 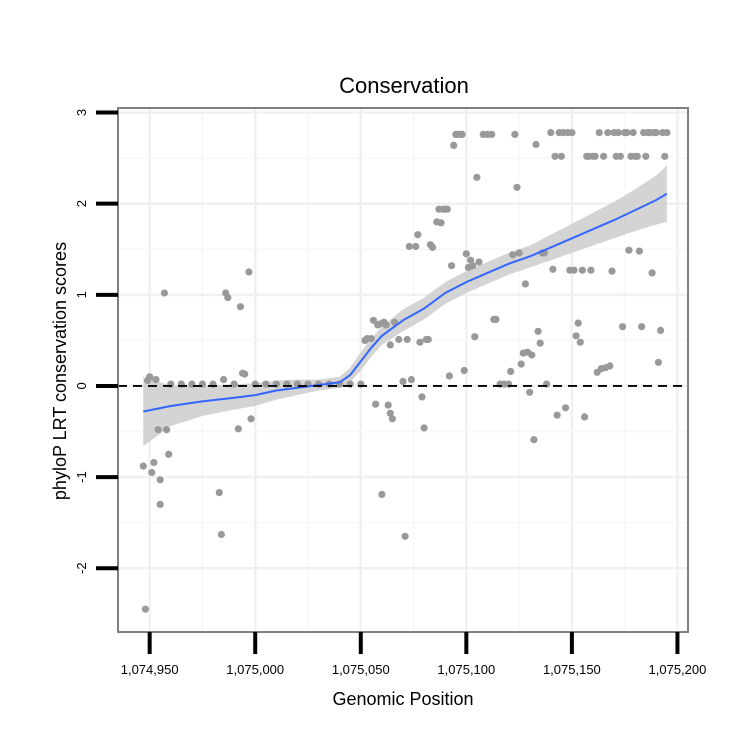 I want to click on y-tick-label: 2, so click(x=81, y=203).